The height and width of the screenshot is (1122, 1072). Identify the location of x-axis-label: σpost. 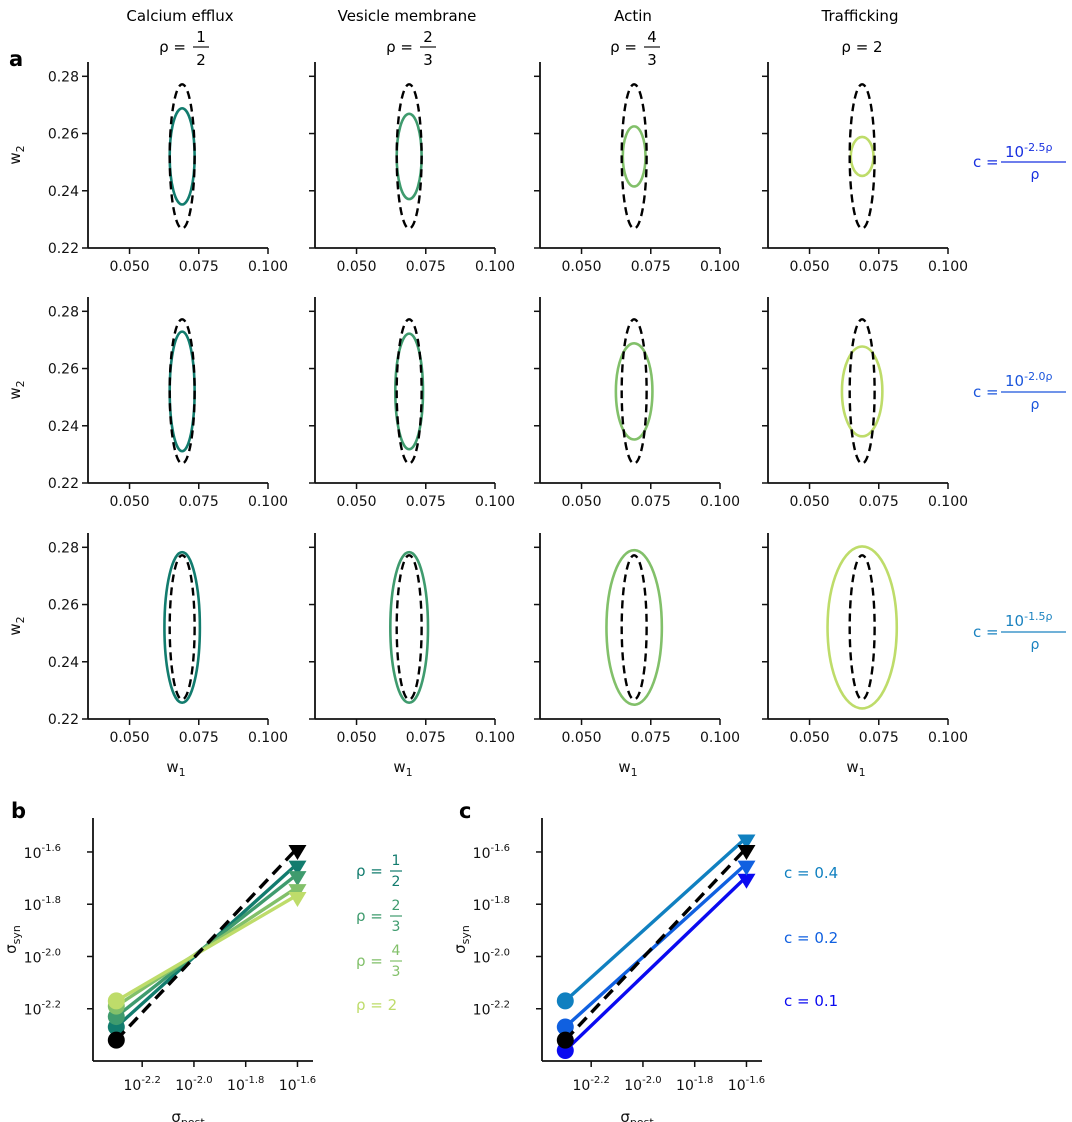
(188, 1115).